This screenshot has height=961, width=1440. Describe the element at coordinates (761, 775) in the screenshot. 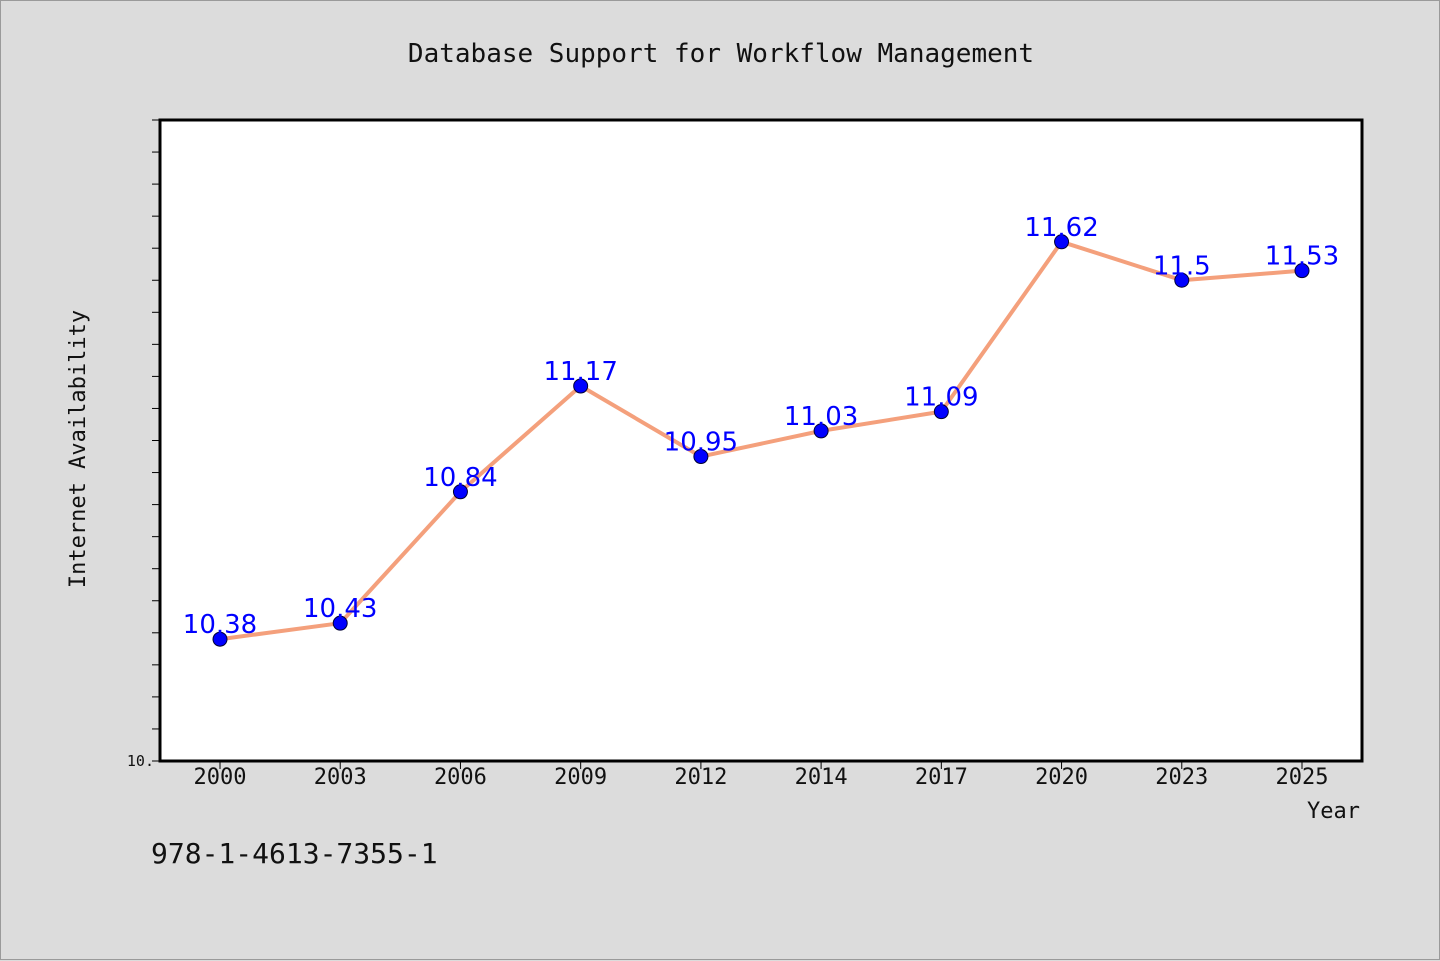

I see `x-axis-ticks: 2000 2003 2006 2009 2012 2014 2017 2020 2023 2025` at that location.